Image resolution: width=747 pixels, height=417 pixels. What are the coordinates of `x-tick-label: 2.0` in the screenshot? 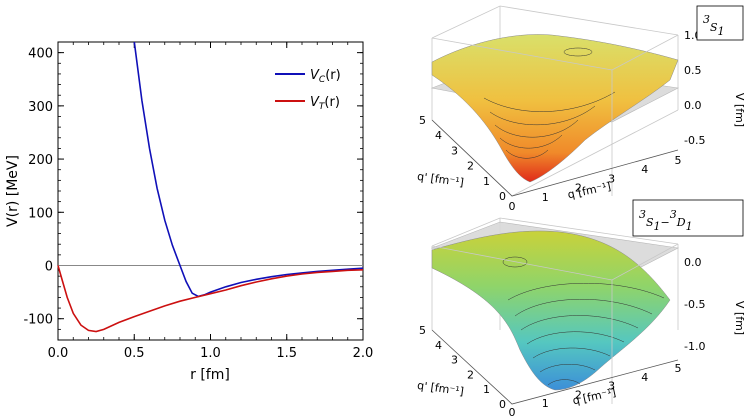 It's located at (363, 353).